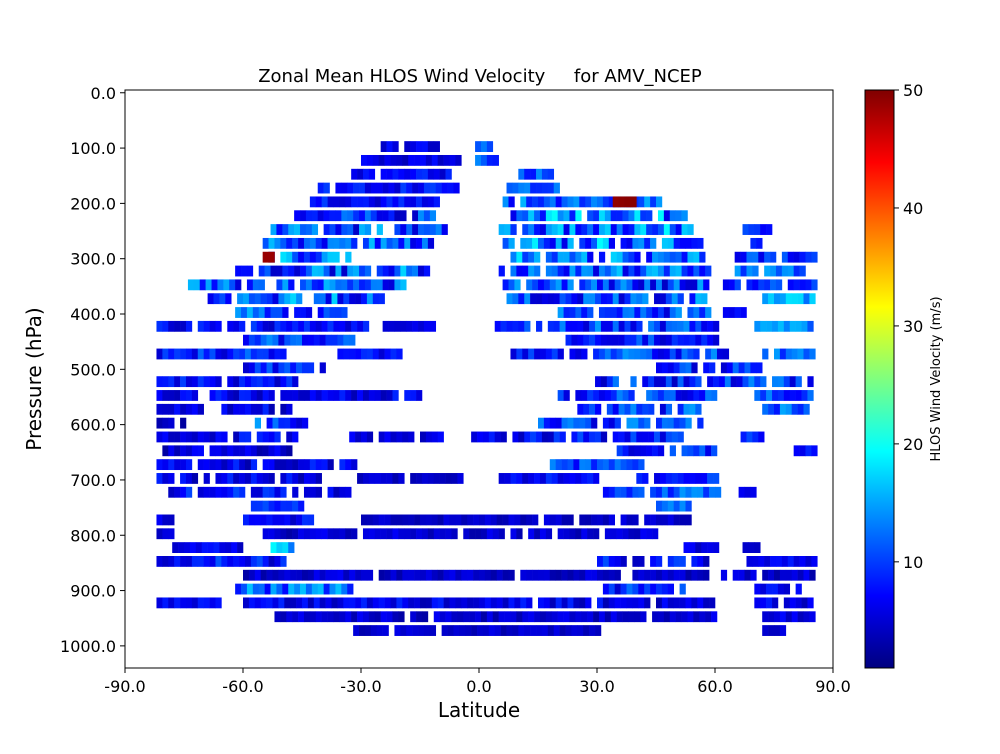  What do you see at coordinates (34, 378) in the screenshot?
I see `y-axis-label: Pressure (hPa)` at bounding box center [34, 378].